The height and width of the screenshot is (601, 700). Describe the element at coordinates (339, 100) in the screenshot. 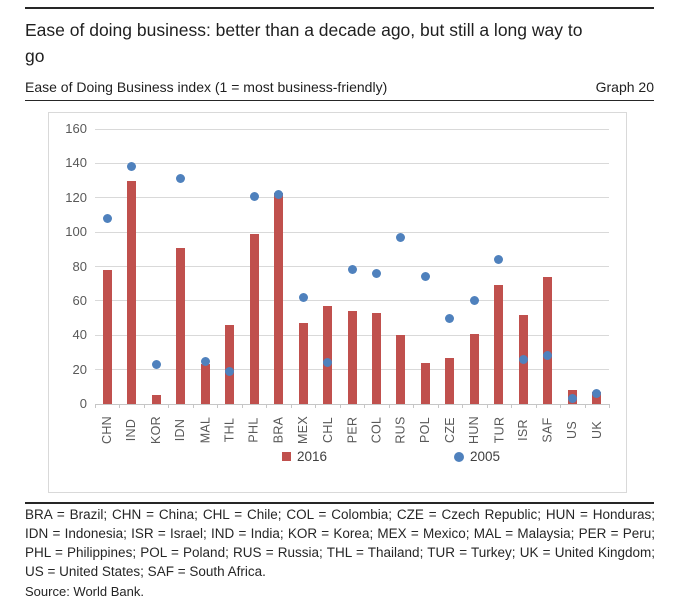

I see `header-divider` at that location.